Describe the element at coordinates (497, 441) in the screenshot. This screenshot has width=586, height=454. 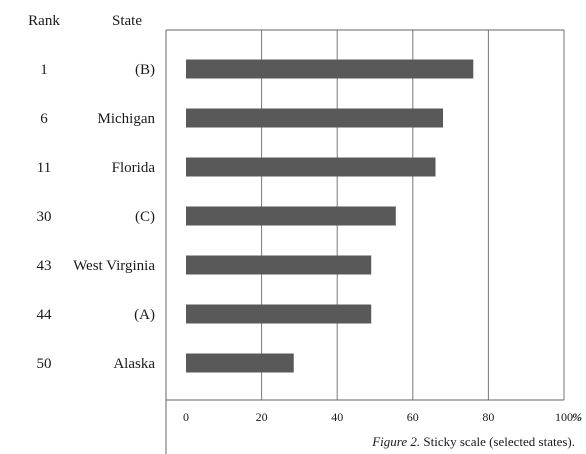
I see `figure-caption-text: Sticky scale (selected states).` at that location.